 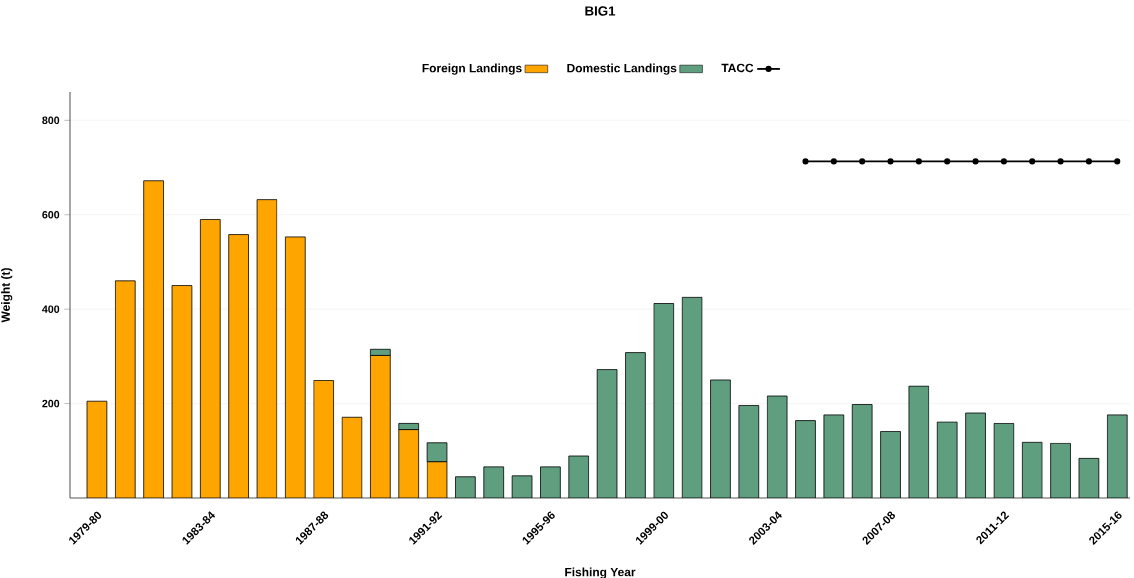 I want to click on legend-label: TACC, so click(x=737, y=68).